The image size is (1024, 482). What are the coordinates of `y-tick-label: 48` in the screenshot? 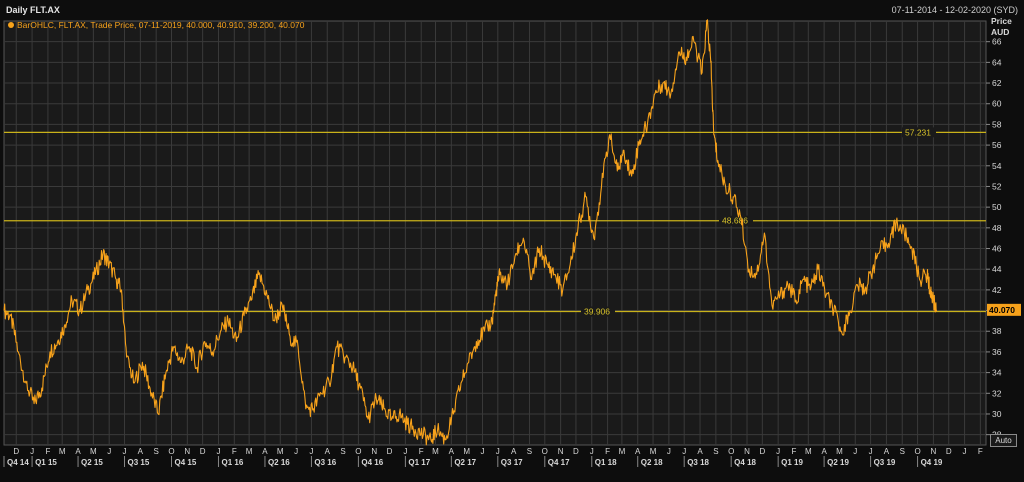 It's located at (997, 228).